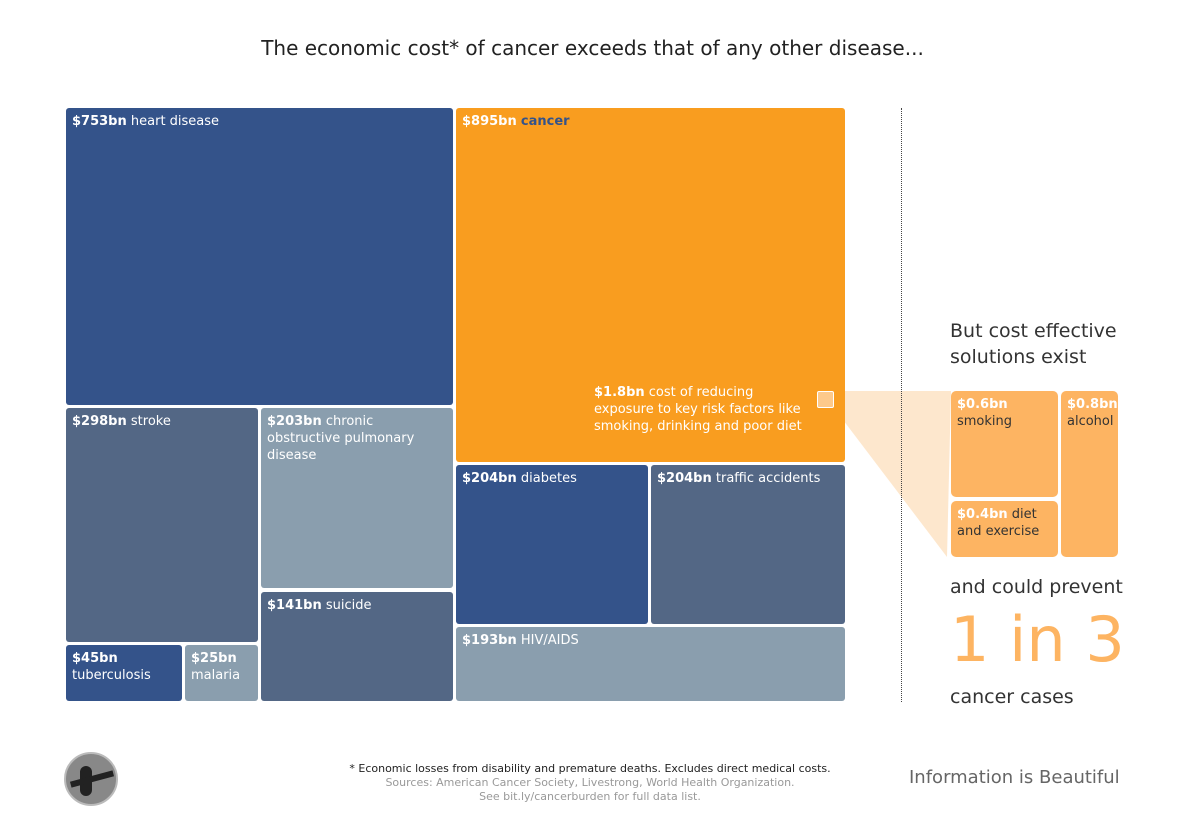 Image resolution: width=1200 pixels, height=815 pixels. What do you see at coordinates (825, 399) in the screenshot?
I see `callout-square` at bounding box center [825, 399].